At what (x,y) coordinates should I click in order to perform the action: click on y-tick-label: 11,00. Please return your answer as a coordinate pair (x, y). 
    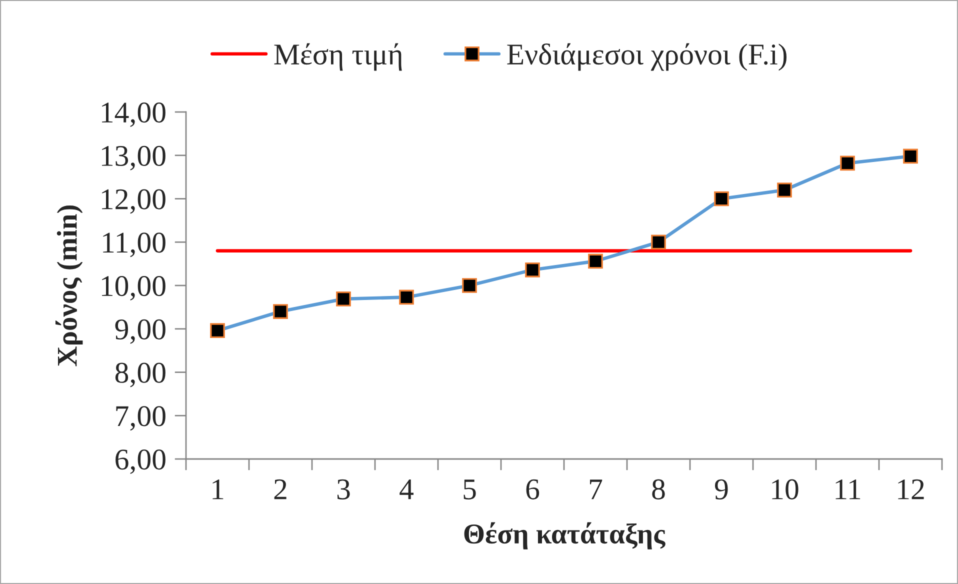
    Looking at the image, I should click on (134, 245).